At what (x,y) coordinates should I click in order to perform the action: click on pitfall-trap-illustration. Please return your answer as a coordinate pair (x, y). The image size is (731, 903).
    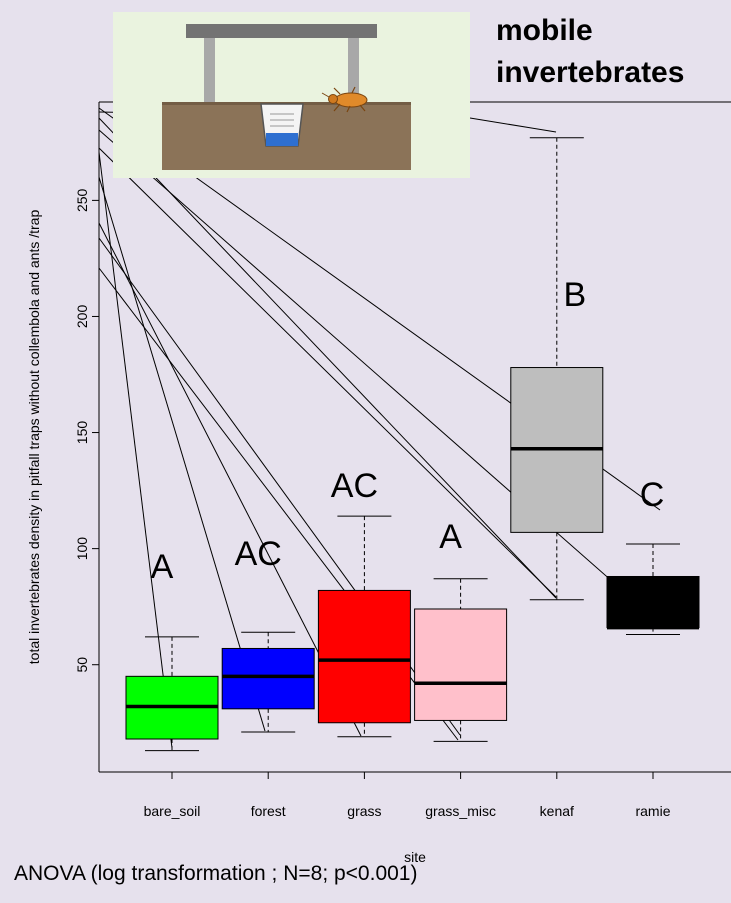
    Looking at the image, I should click on (291, 95).